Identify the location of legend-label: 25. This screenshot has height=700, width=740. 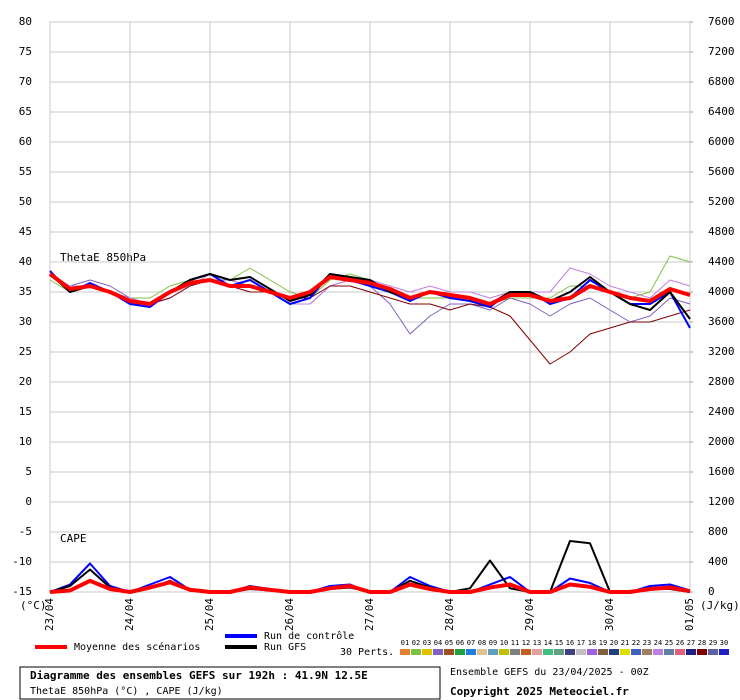
(669, 643).